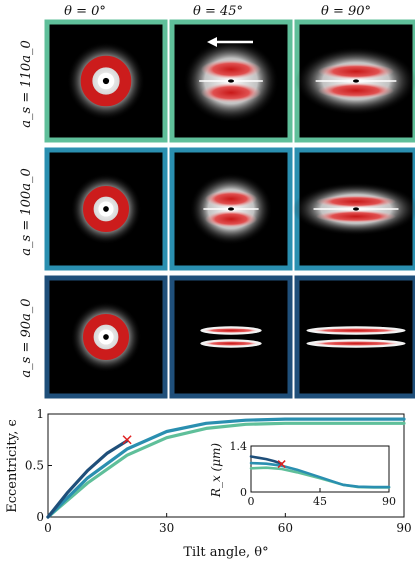 Image resolution: width=415 pixels, height=566 pixels. Describe the element at coordinates (34, 466) in the screenshot. I see `y-tick-label: 0.5` at that location.